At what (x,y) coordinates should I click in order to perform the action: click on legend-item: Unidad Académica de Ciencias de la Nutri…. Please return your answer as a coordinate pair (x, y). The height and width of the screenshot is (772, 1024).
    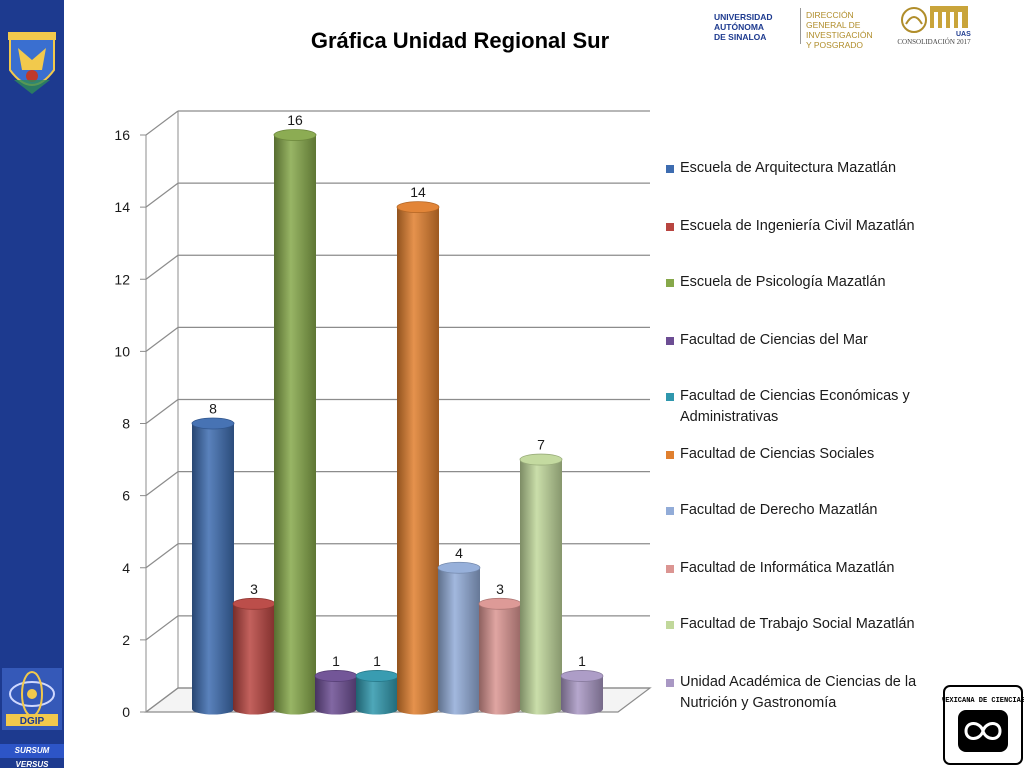
    Looking at the image, I should click on (801, 693).